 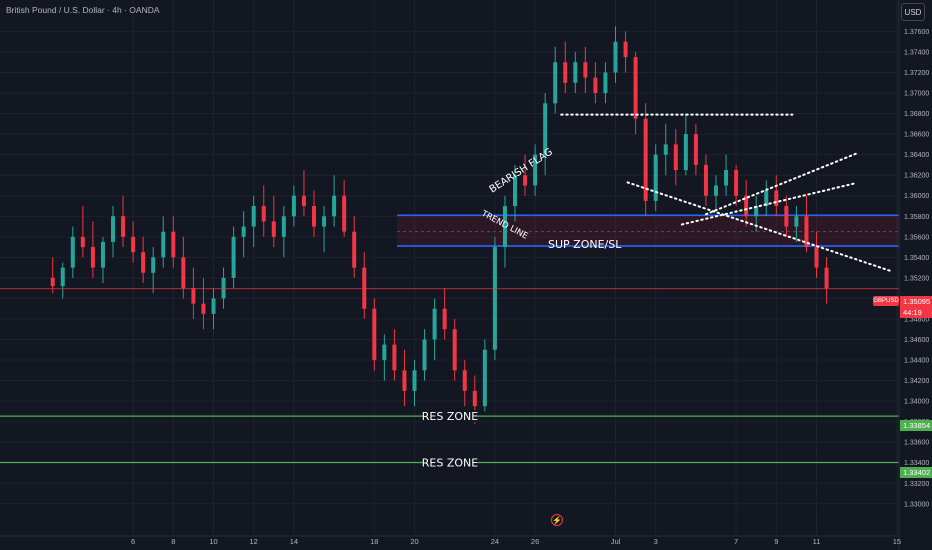 I want to click on y-tick-label: 1.36800, so click(x=916, y=114).